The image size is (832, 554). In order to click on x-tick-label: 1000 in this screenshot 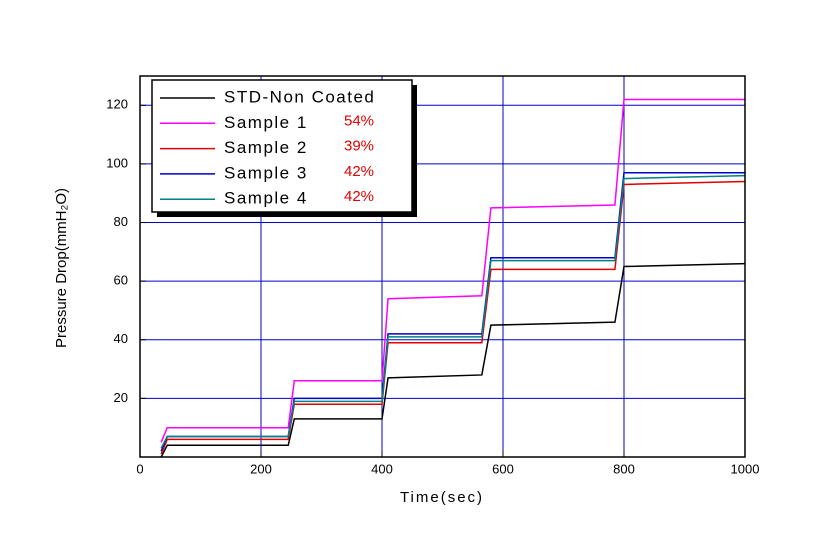, I will do `click(745, 468)`.